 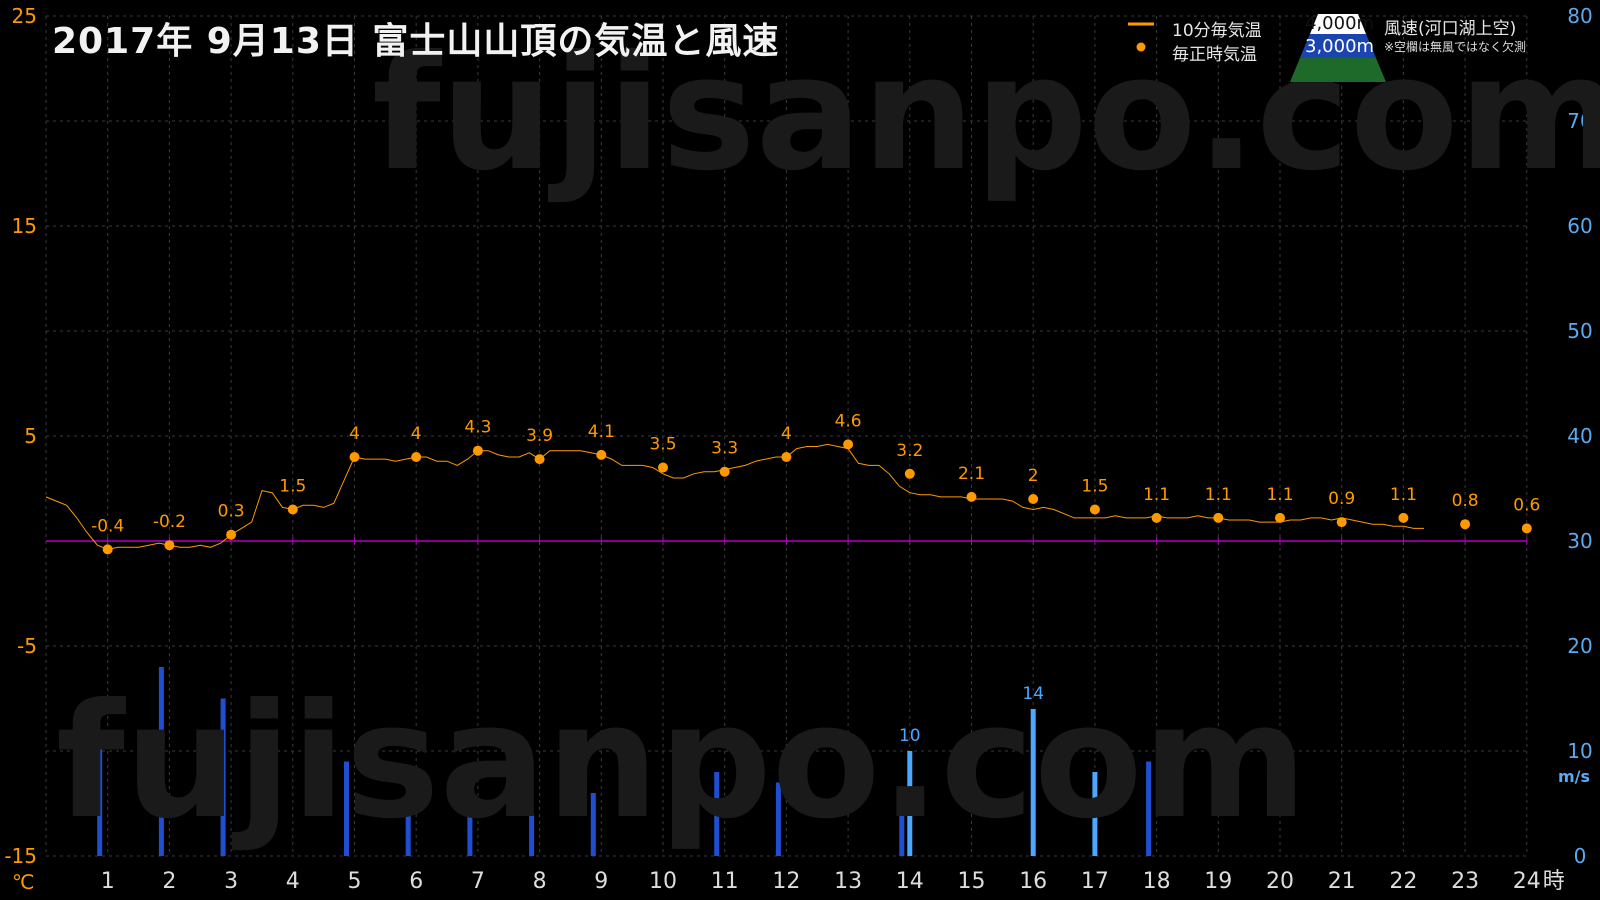 What do you see at coordinates (1095, 881) in the screenshot?
I see `x-axis-tick-label: 17` at bounding box center [1095, 881].